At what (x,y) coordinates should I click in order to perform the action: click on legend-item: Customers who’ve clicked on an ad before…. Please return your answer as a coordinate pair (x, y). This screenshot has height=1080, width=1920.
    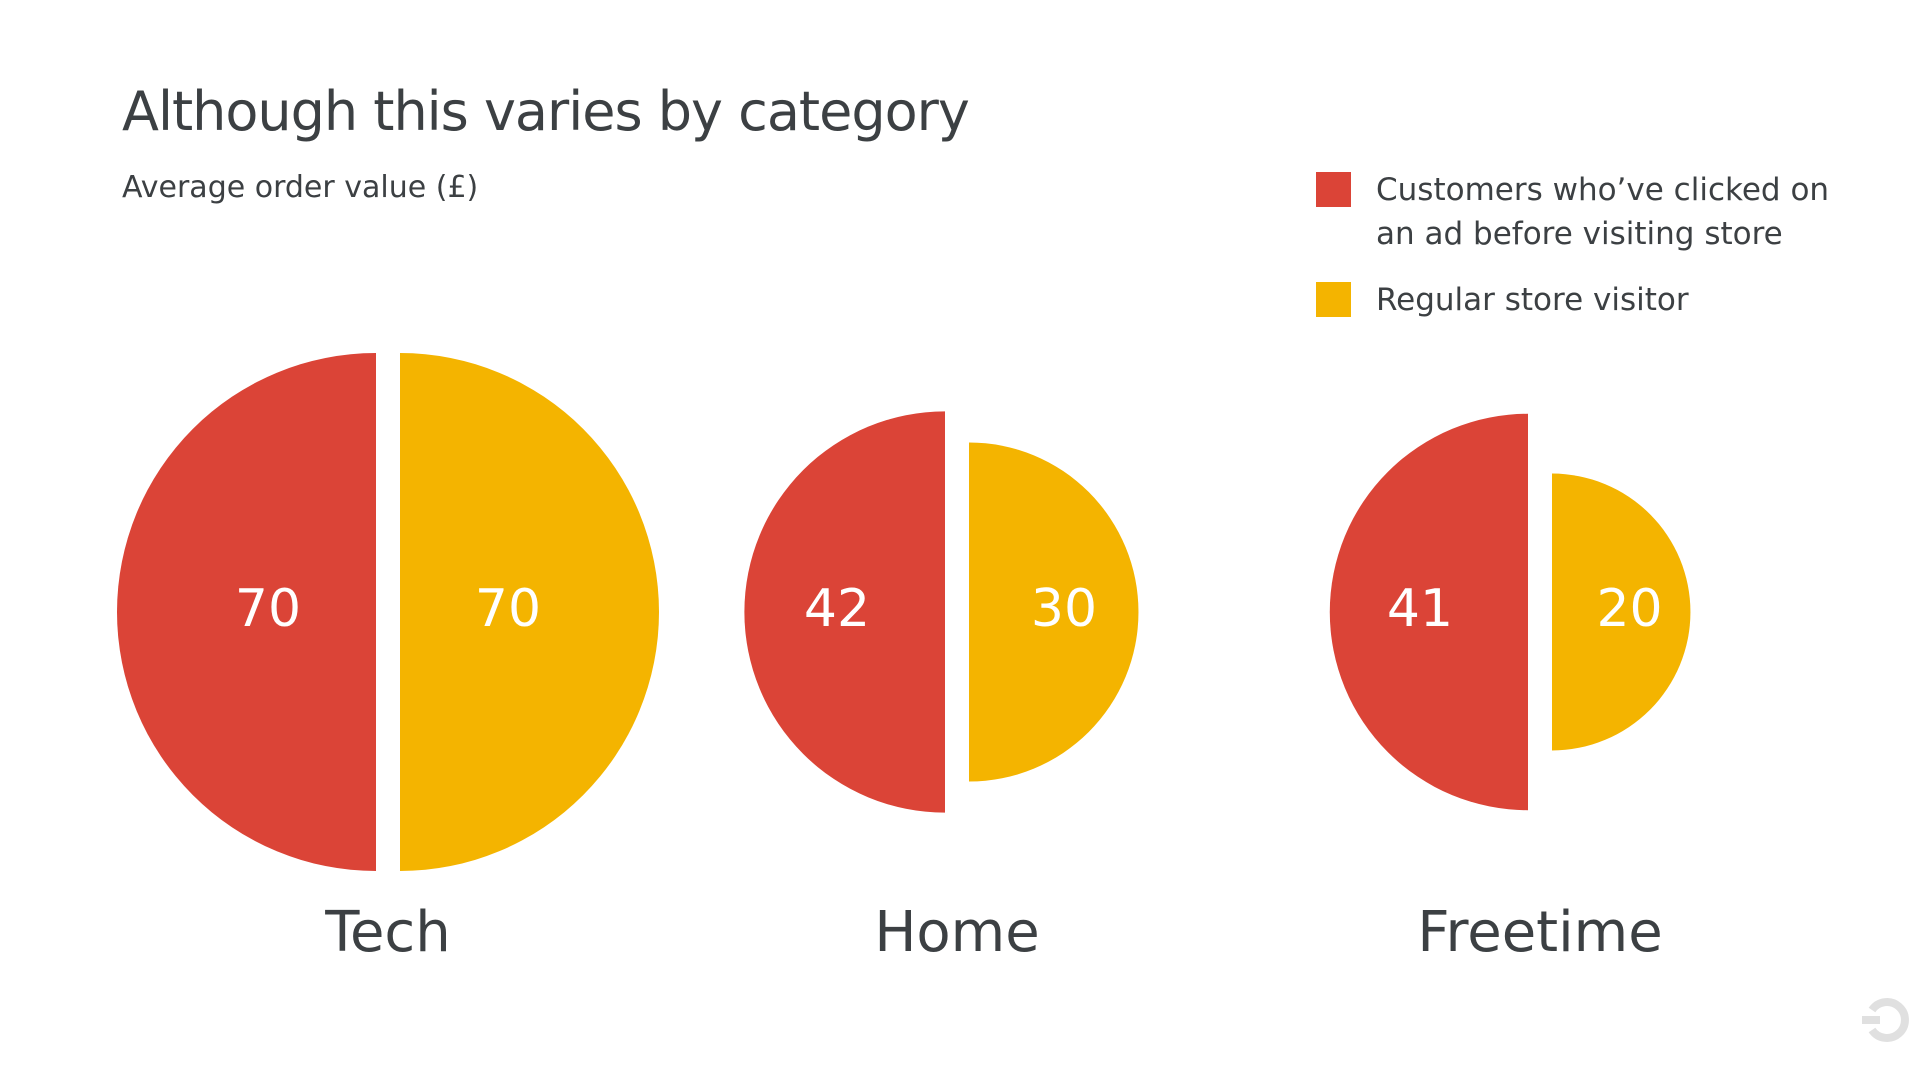
    Looking at the image, I should click on (1596, 212).